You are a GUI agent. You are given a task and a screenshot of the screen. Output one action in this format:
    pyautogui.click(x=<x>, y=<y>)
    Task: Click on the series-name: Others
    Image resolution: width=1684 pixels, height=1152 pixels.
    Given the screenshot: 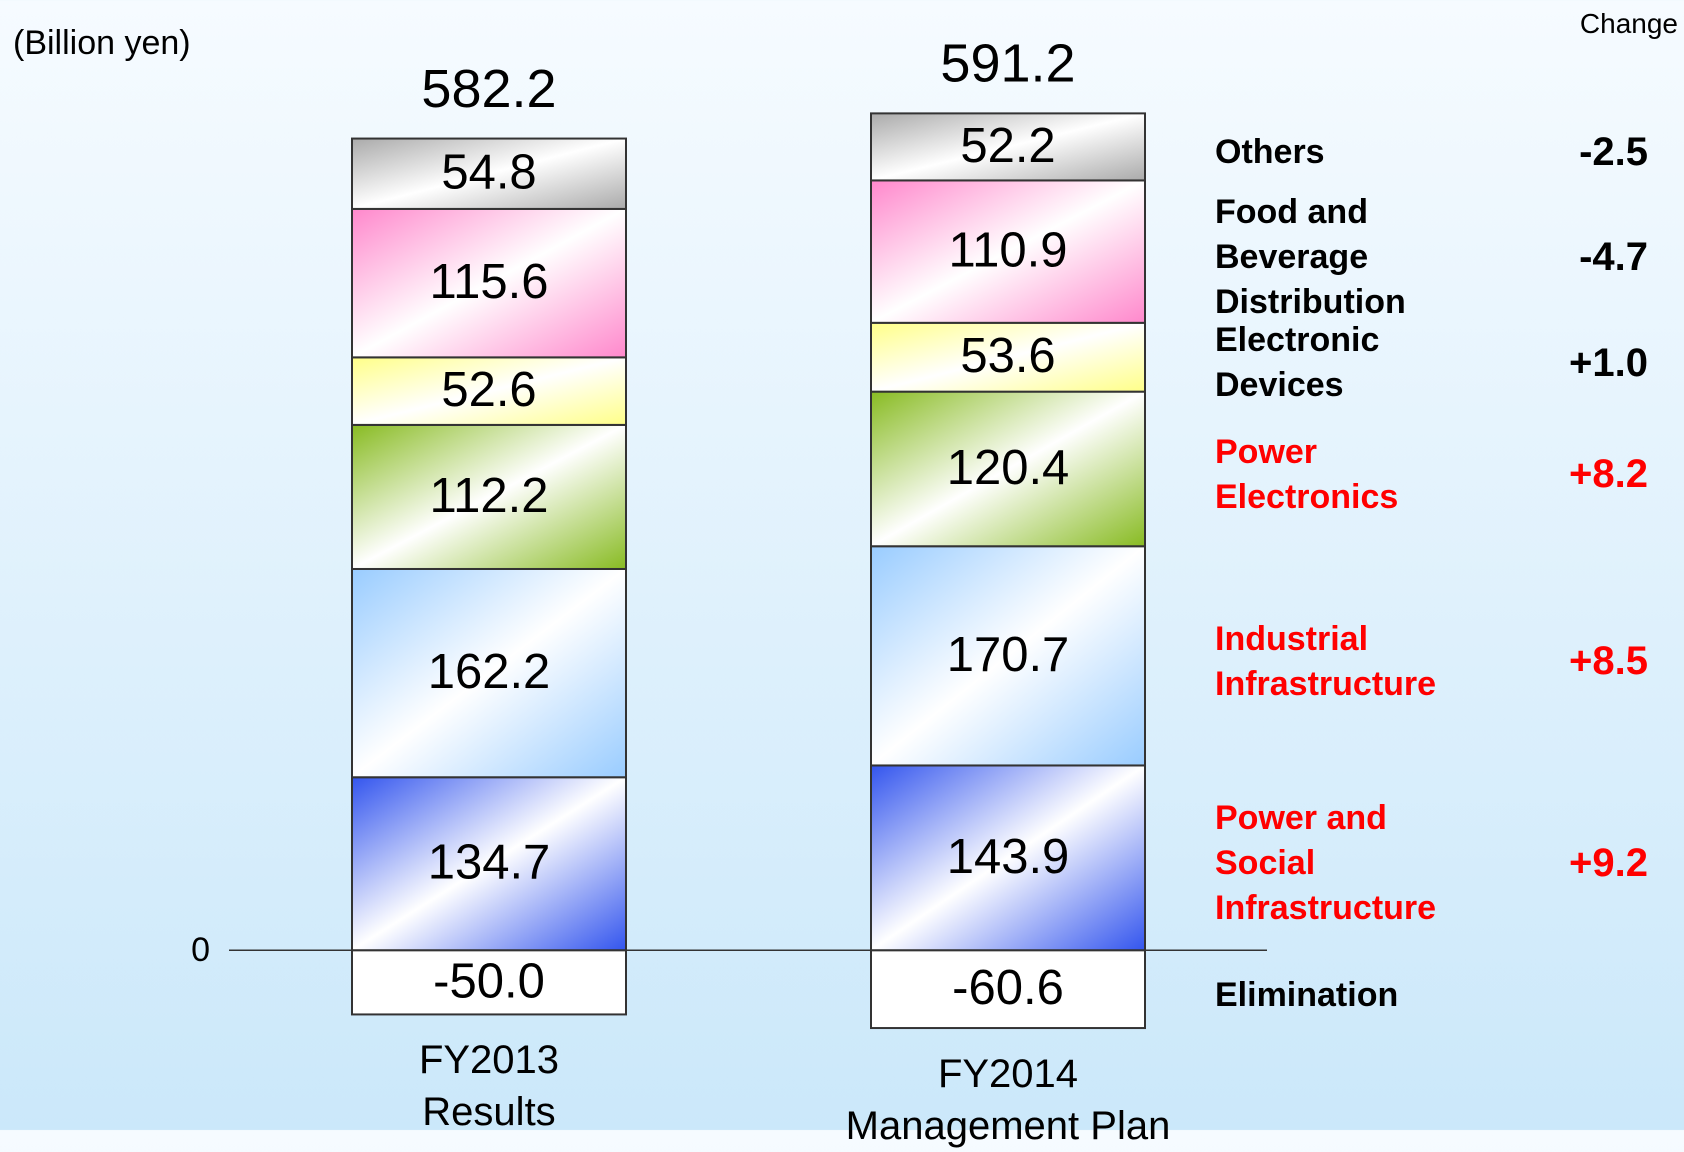 What is the action you would take?
    pyautogui.click(x=1270, y=152)
    